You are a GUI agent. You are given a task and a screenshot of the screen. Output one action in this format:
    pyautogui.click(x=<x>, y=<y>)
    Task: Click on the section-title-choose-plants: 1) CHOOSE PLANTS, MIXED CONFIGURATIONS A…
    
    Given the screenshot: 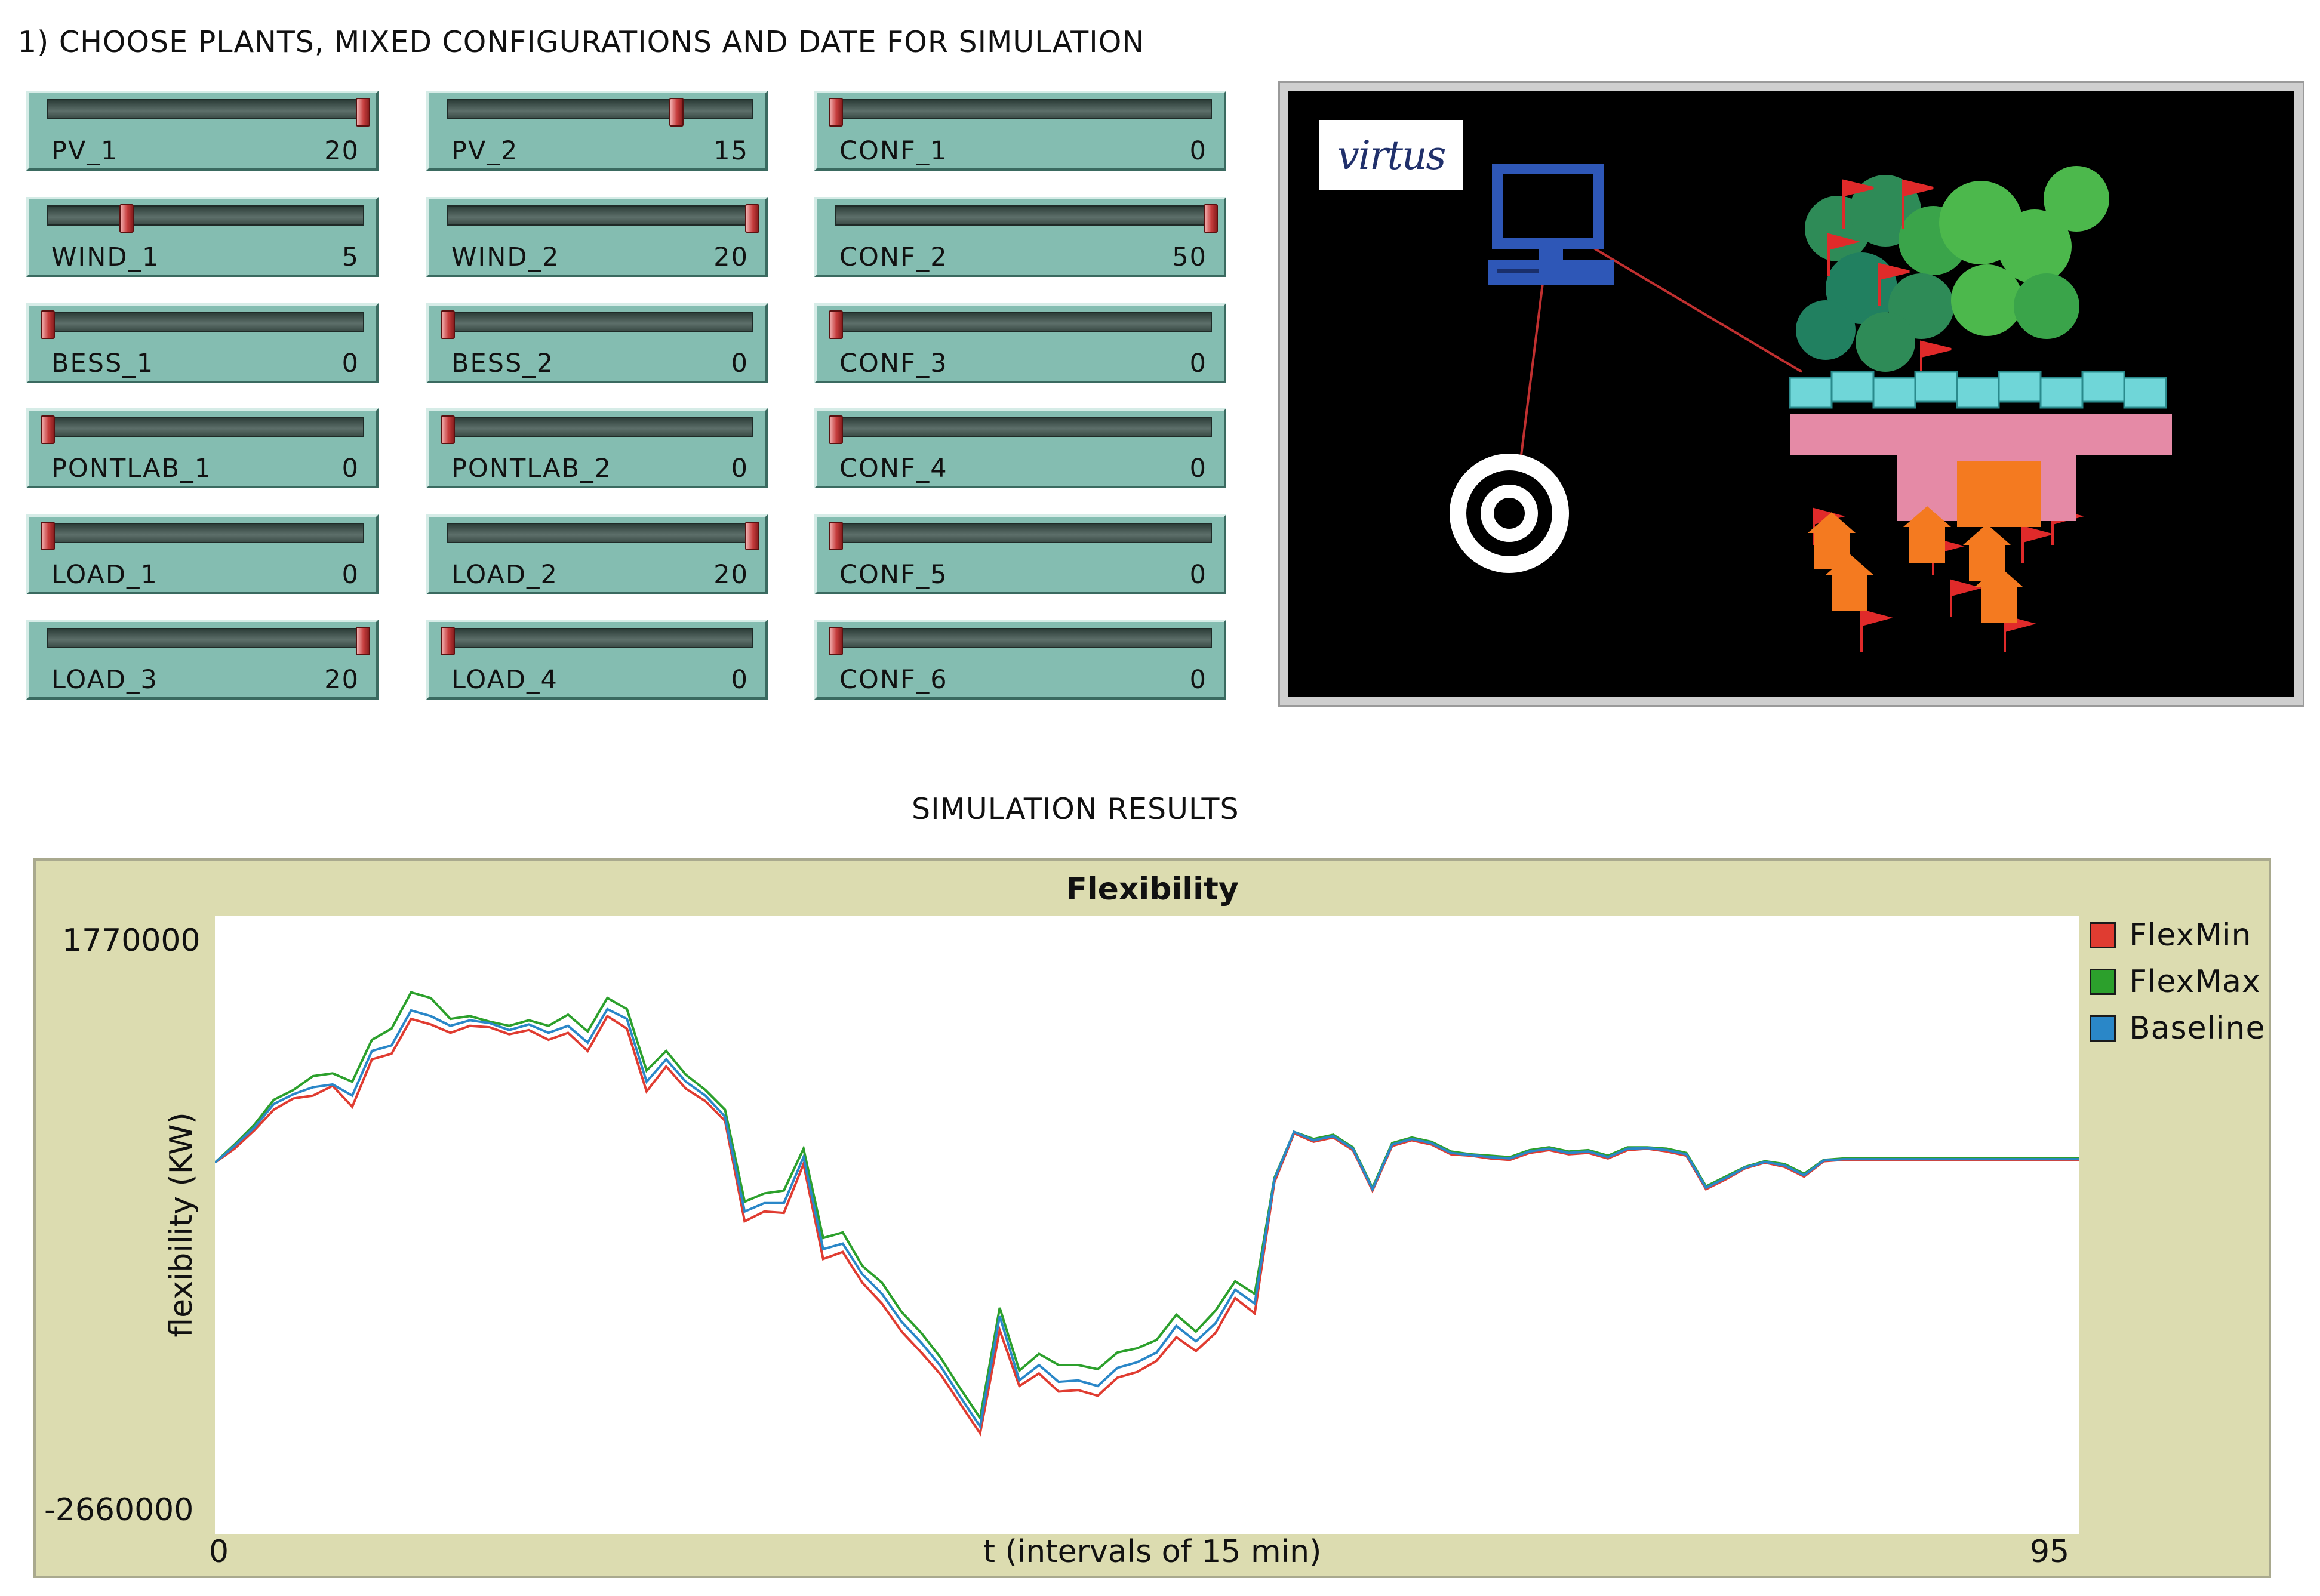 What is the action you would take?
    pyautogui.click(x=581, y=42)
    